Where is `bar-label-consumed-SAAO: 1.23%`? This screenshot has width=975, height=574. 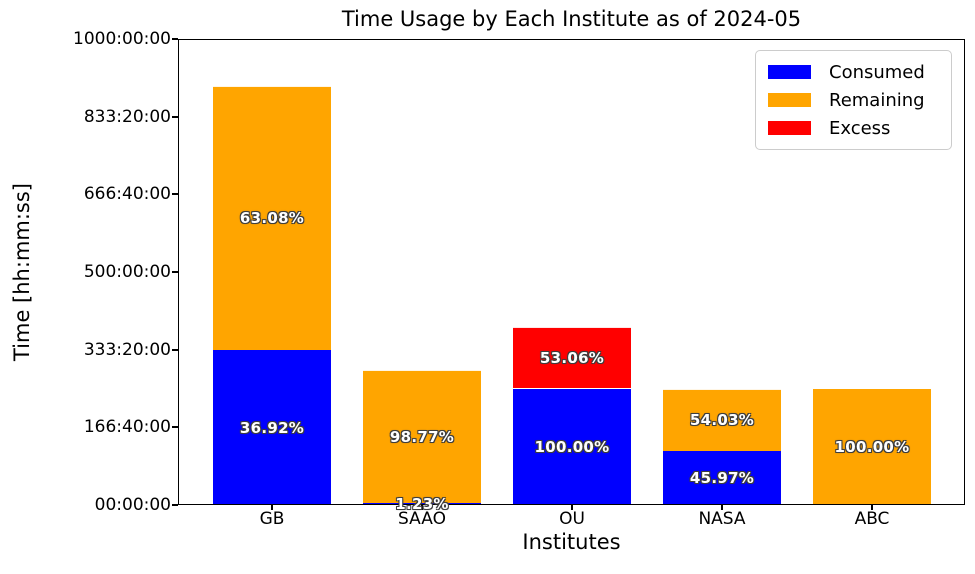
bar-label-consumed-SAAO: 1.23% is located at coordinates (422, 504).